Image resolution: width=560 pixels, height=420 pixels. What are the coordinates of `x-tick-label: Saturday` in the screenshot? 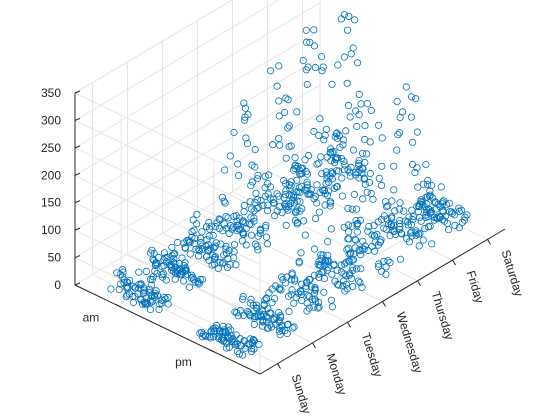 It's located at (512, 273).